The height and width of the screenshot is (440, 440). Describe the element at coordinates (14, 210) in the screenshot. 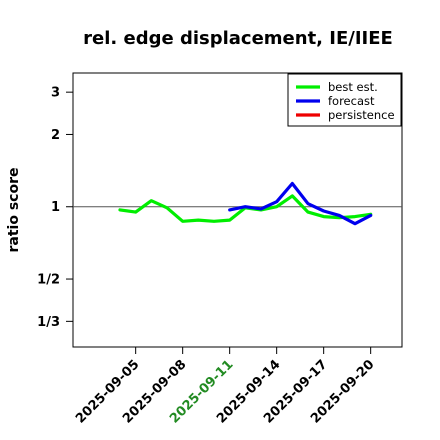

I see `y-axis-label: ratio score` at that location.